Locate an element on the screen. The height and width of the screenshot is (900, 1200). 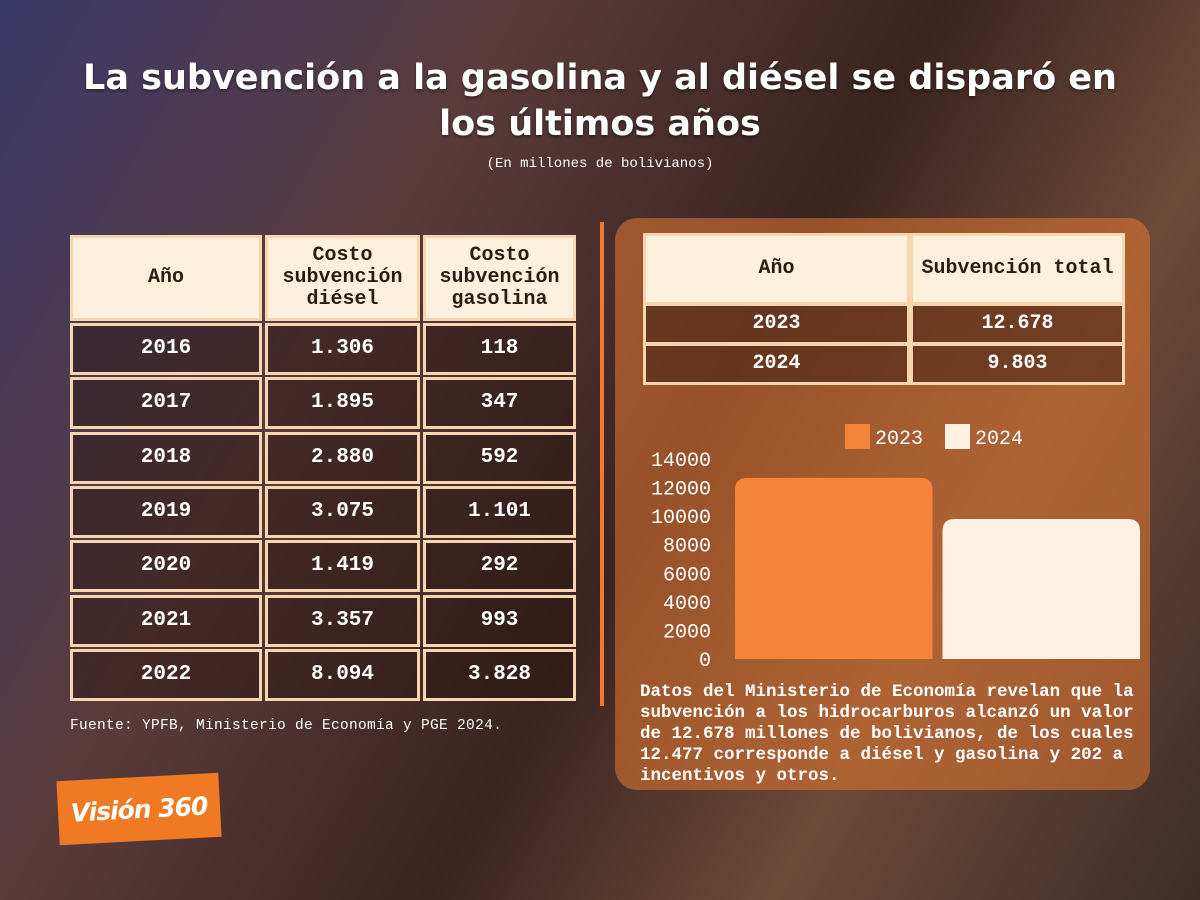
y-tick-label: 8000 is located at coordinates (687, 547).